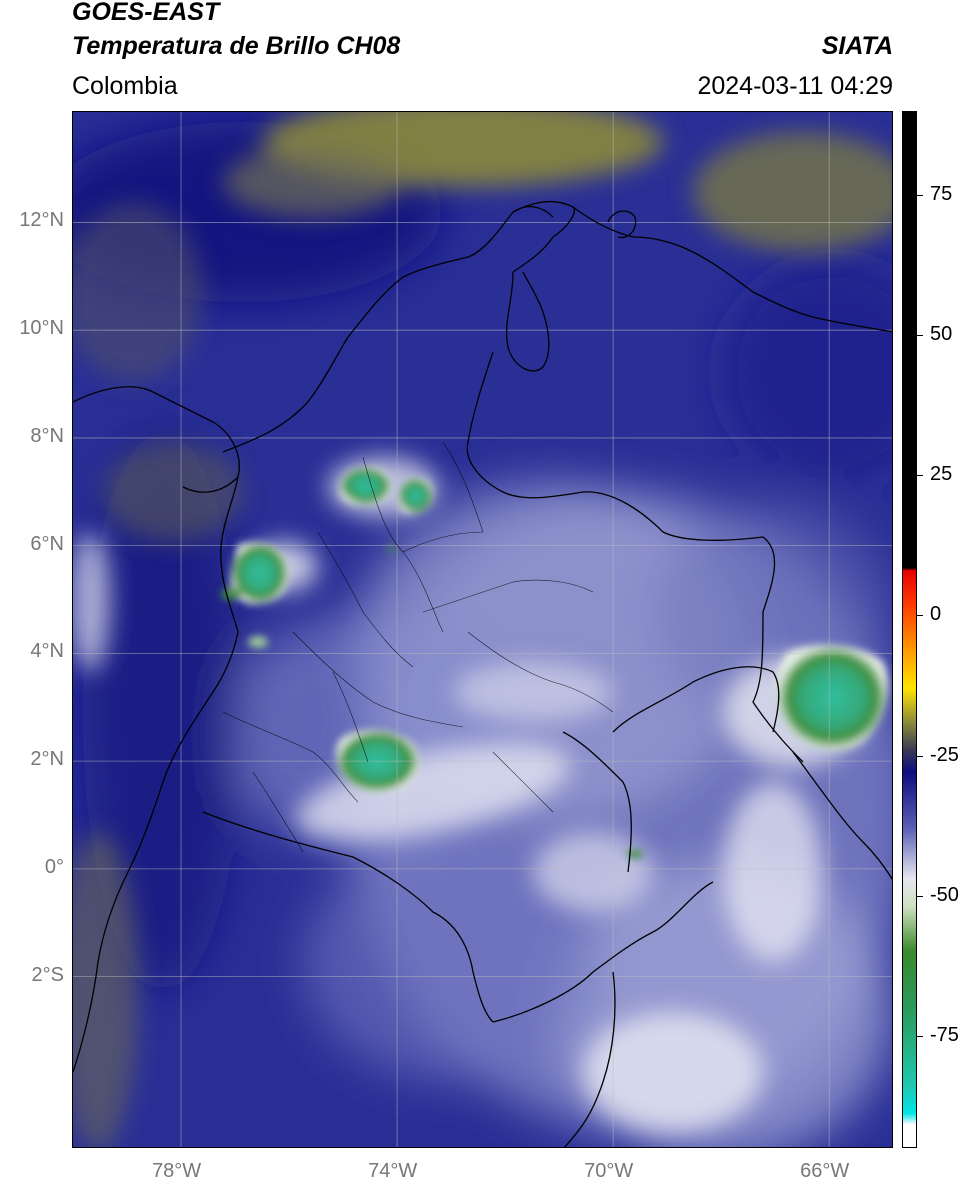 The height and width of the screenshot is (1190, 966). What do you see at coordinates (41, 328) in the screenshot?
I see `lat-tick-label: 10°N` at bounding box center [41, 328].